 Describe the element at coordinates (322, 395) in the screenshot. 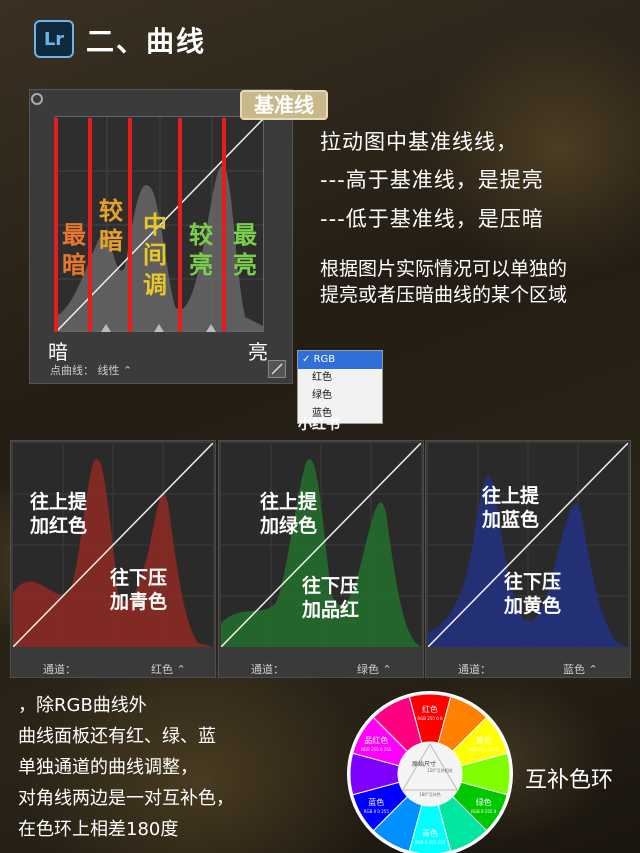

I see `dropdown-item-green: 绿色` at that location.